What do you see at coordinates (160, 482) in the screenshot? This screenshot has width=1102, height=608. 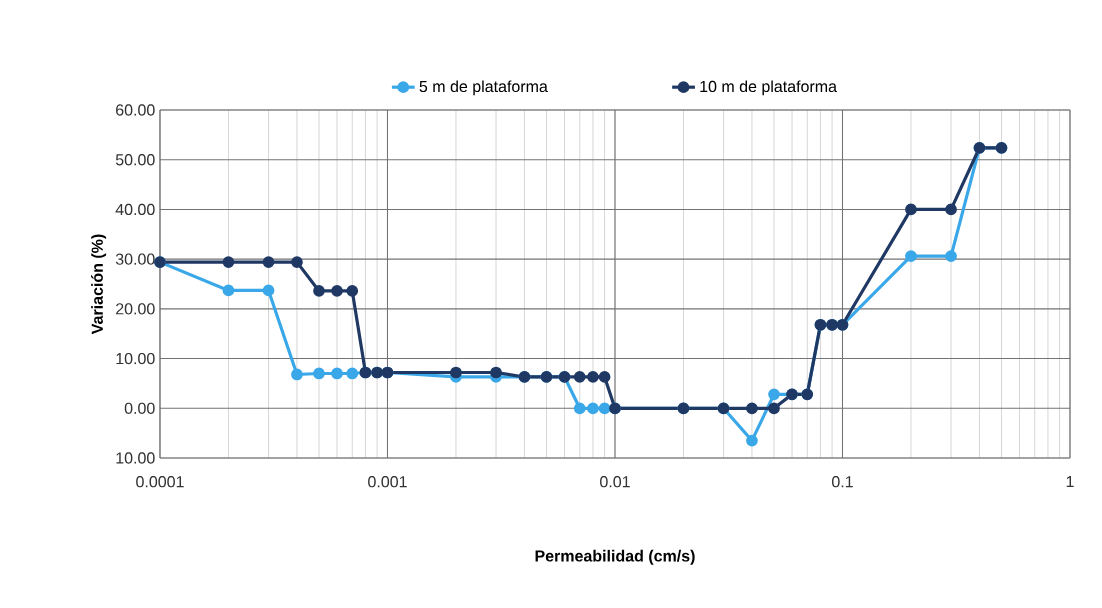 I see `x-tick-label: 0.0001` at bounding box center [160, 482].